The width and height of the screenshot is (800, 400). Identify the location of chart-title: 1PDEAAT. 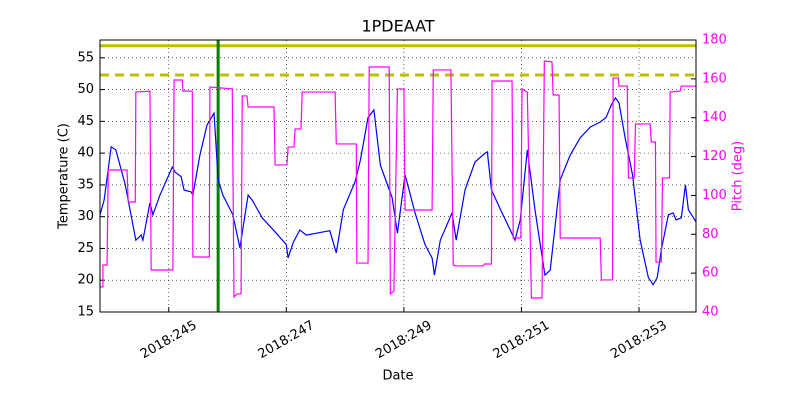
(397, 26).